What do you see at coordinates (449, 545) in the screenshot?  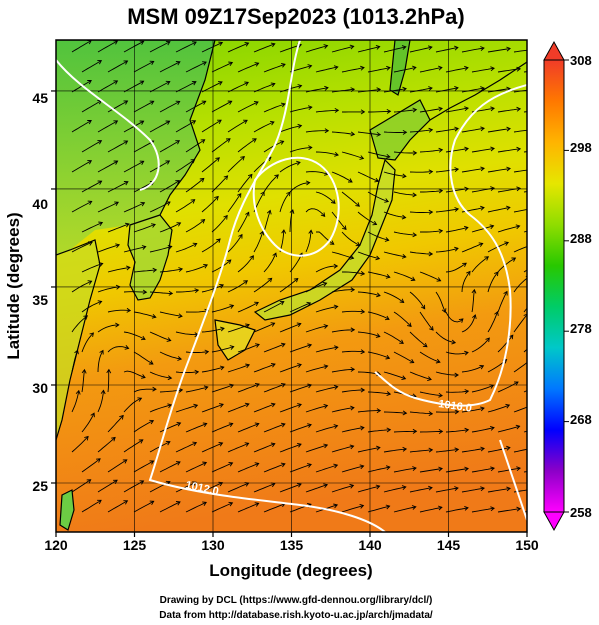 I see `x-tick-label-145: 145` at bounding box center [449, 545].